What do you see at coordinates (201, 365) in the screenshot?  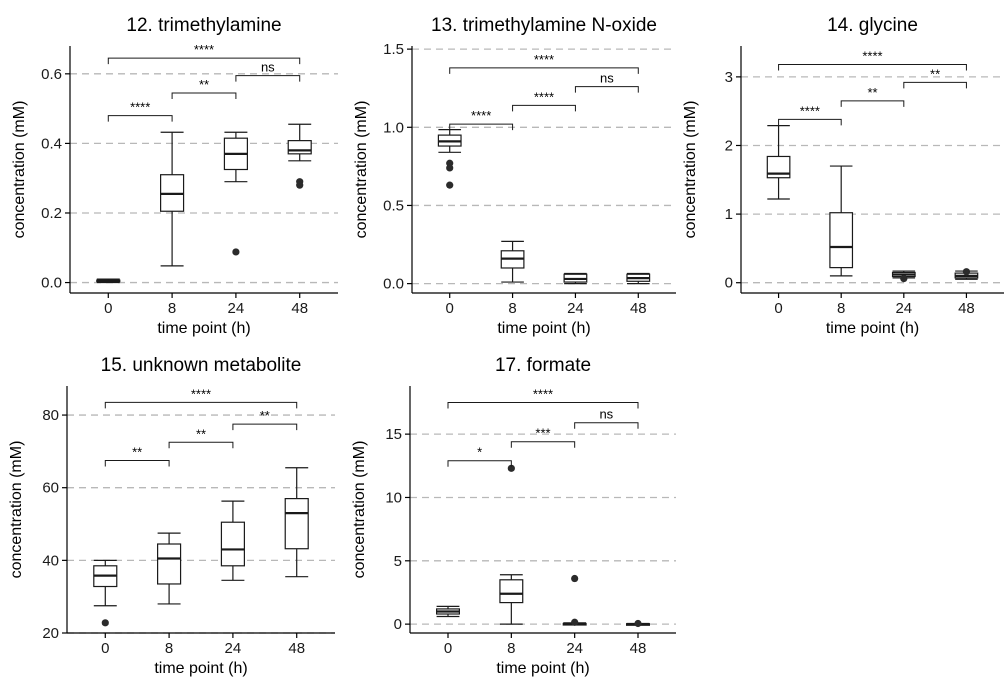 I see `panel-title: 15. unknown metabolite` at bounding box center [201, 365].